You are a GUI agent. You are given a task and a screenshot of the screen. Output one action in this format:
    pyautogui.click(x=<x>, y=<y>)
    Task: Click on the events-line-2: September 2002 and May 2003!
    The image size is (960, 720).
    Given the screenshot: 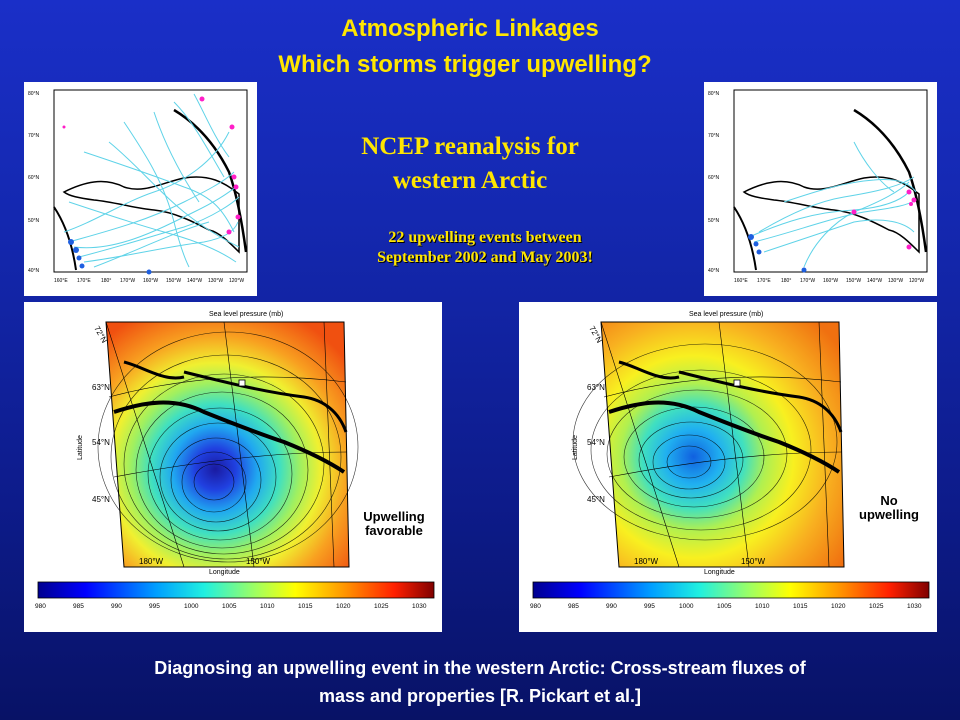 What is the action you would take?
    pyautogui.click(x=485, y=257)
    